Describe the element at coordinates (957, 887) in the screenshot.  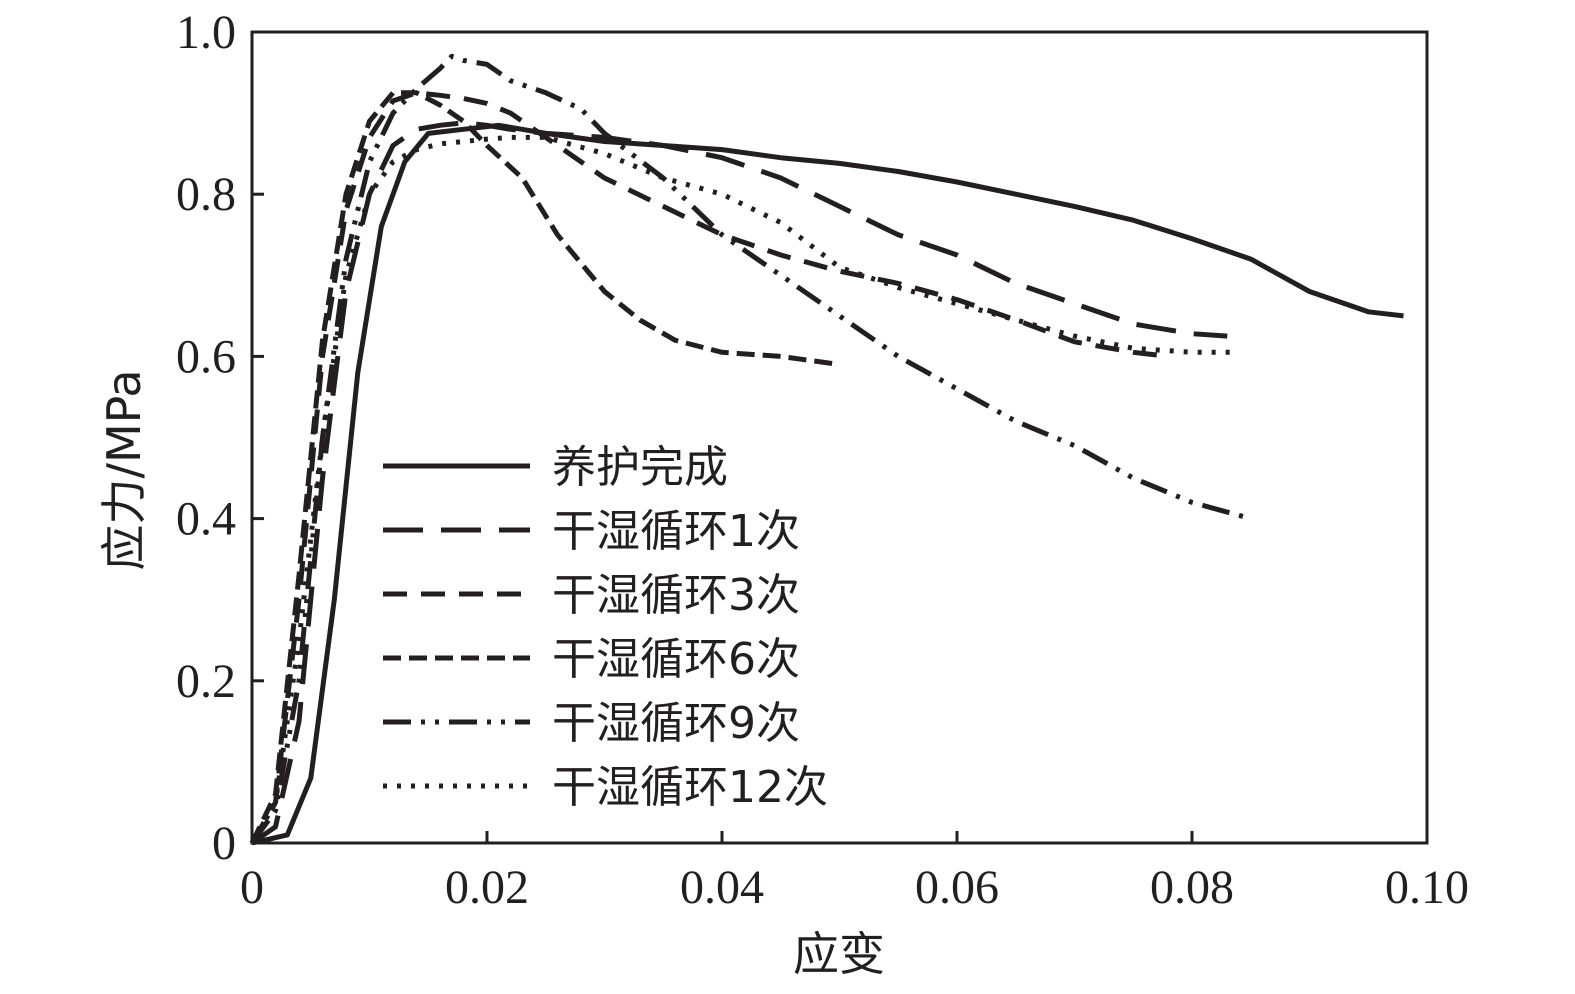
I see `x-tick-label: 0.06` at that location.